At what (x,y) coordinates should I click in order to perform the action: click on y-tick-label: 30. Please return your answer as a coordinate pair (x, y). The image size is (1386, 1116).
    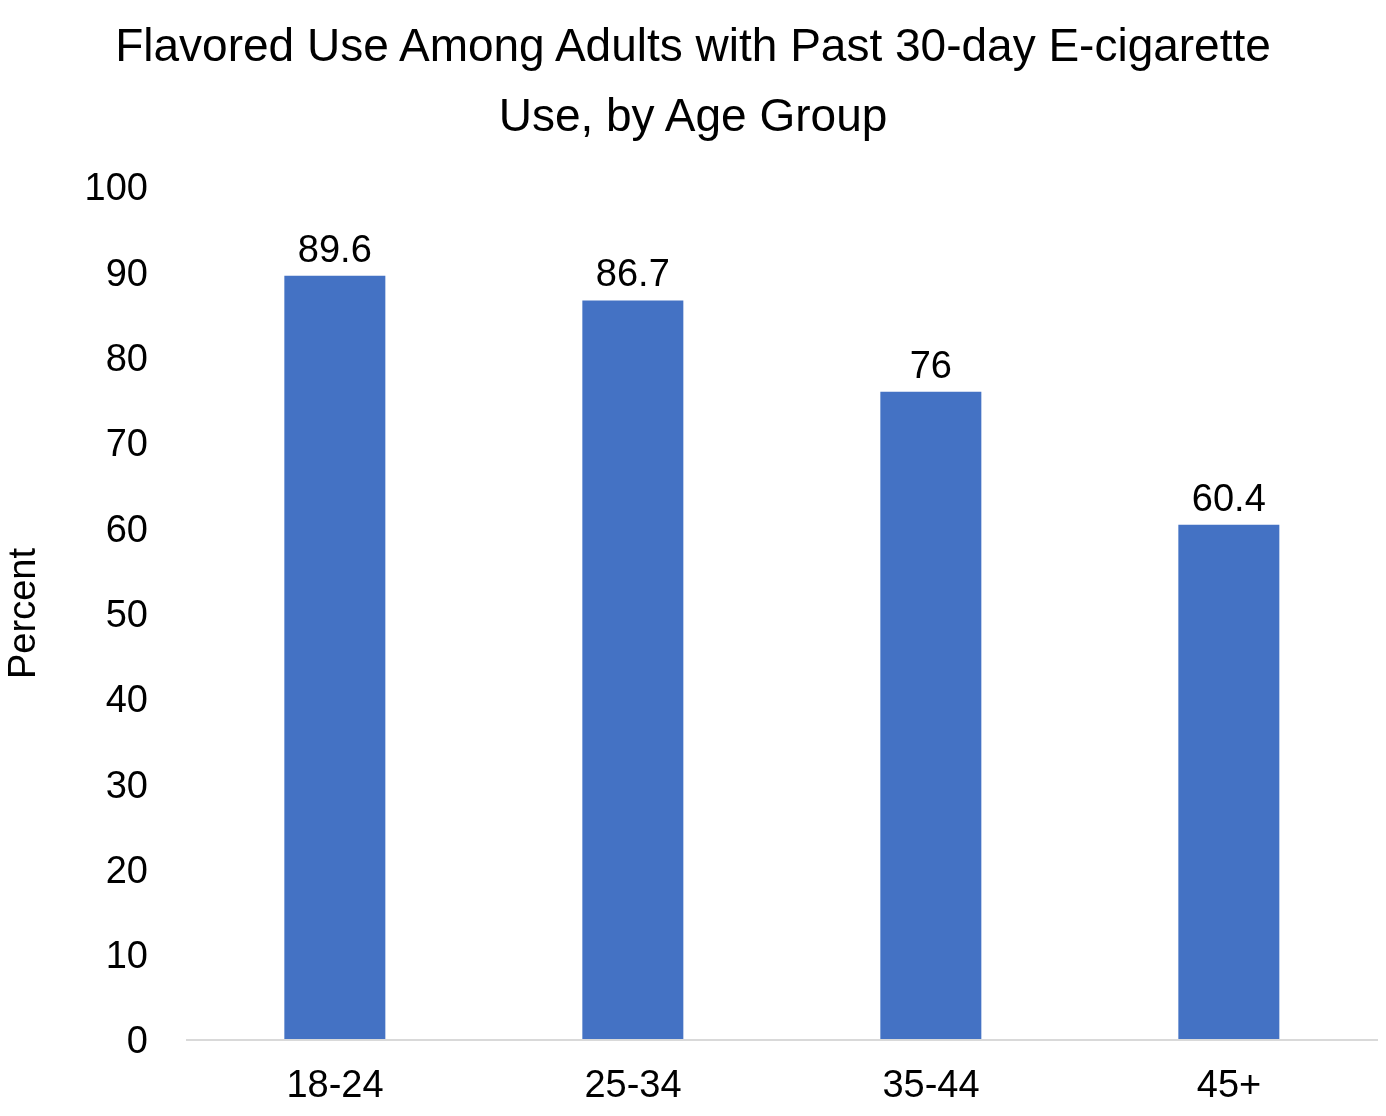
    Looking at the image, I should click on (126, 784).